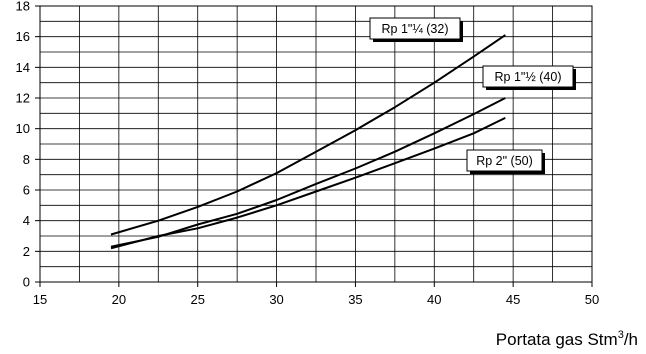  Describe the element at coordinates (26, 190) in the screenshot. I see `y-tick-label: 6` at that location.